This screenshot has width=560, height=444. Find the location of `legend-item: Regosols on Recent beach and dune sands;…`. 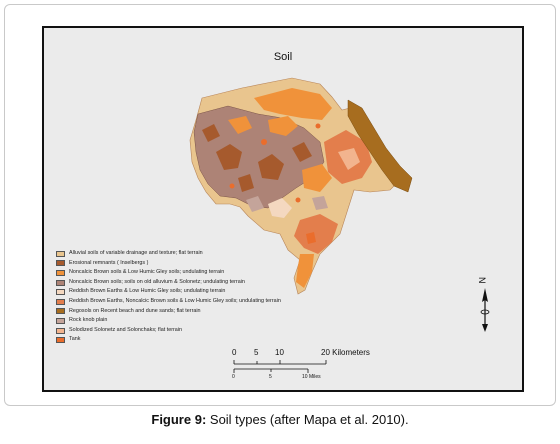

legend-item: Regosols on Recent beach and dune sands;… is located at coordinates (168, 312).